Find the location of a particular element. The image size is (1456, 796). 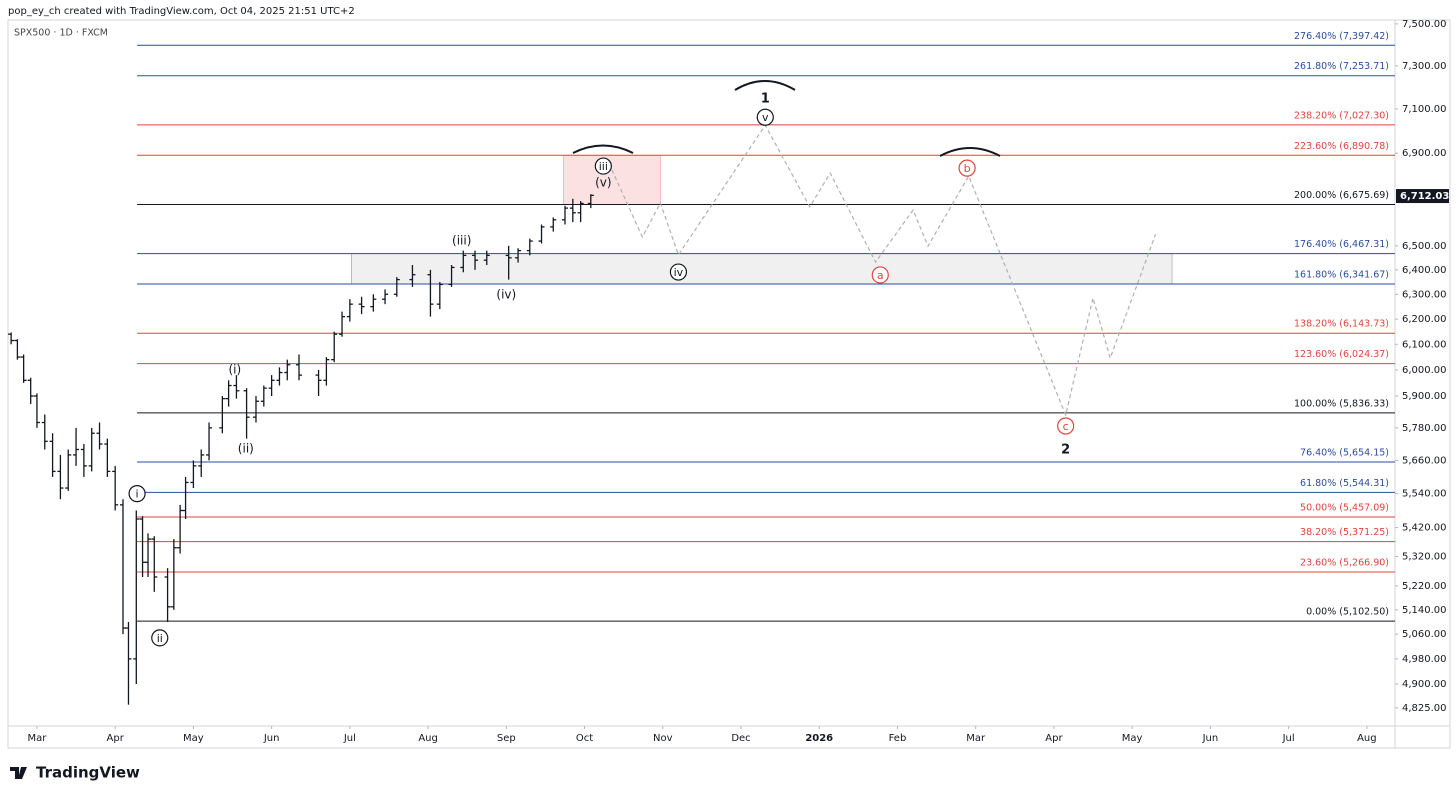

fib-label: 261.80% (7,253.71) is located at coordinates (1341, 66).